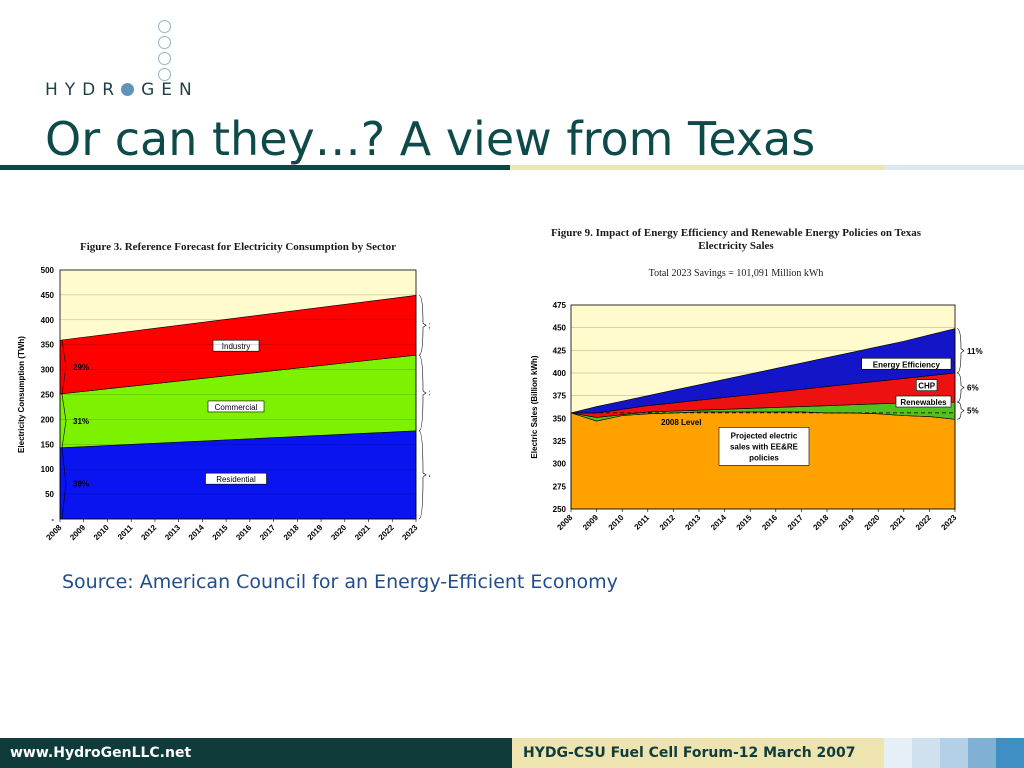 This screenshot has width=1024, height=768. Describe the element at coordinates (120, 60) in the screenshot. I see `hydrogen-logo: HYDR GEN` at that location.